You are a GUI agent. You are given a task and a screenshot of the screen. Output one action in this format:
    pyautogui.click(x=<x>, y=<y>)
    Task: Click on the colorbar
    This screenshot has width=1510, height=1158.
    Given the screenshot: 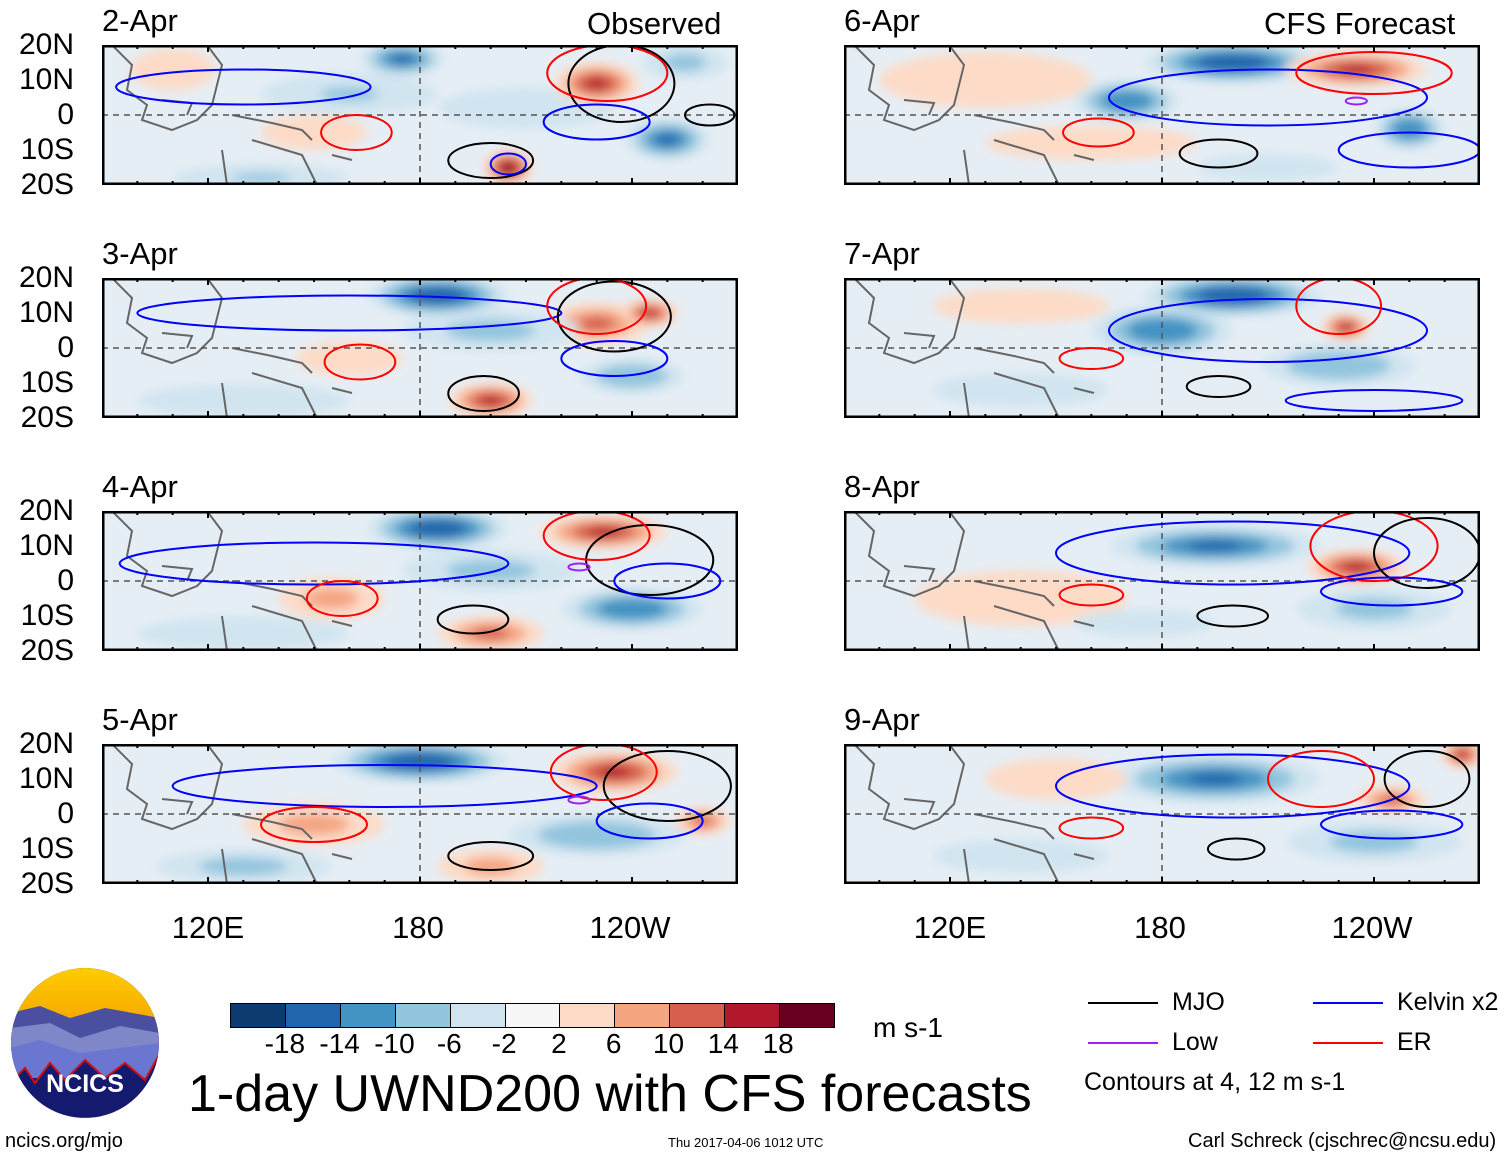 What is the action you would take?
    pyautogui.click(x=532, y=1015)
    